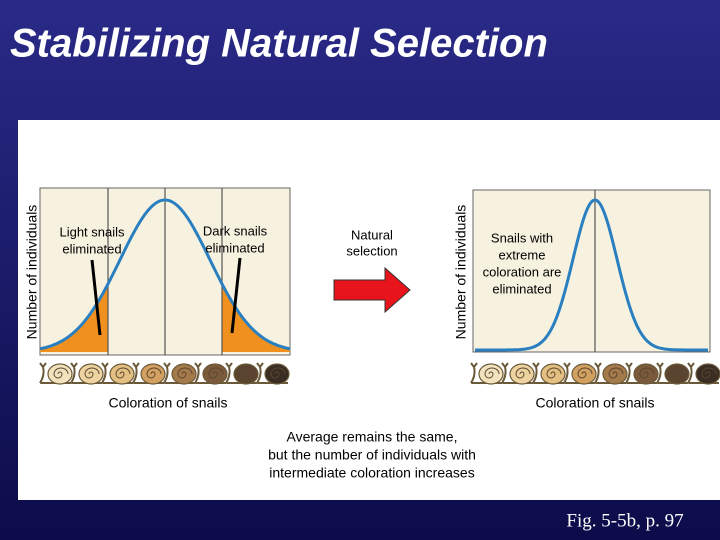 This screenshot has height=540, width=720. Describe the element at coordinates (522, 271) in the screenshot. I see `annotation: coloration are` at that location.